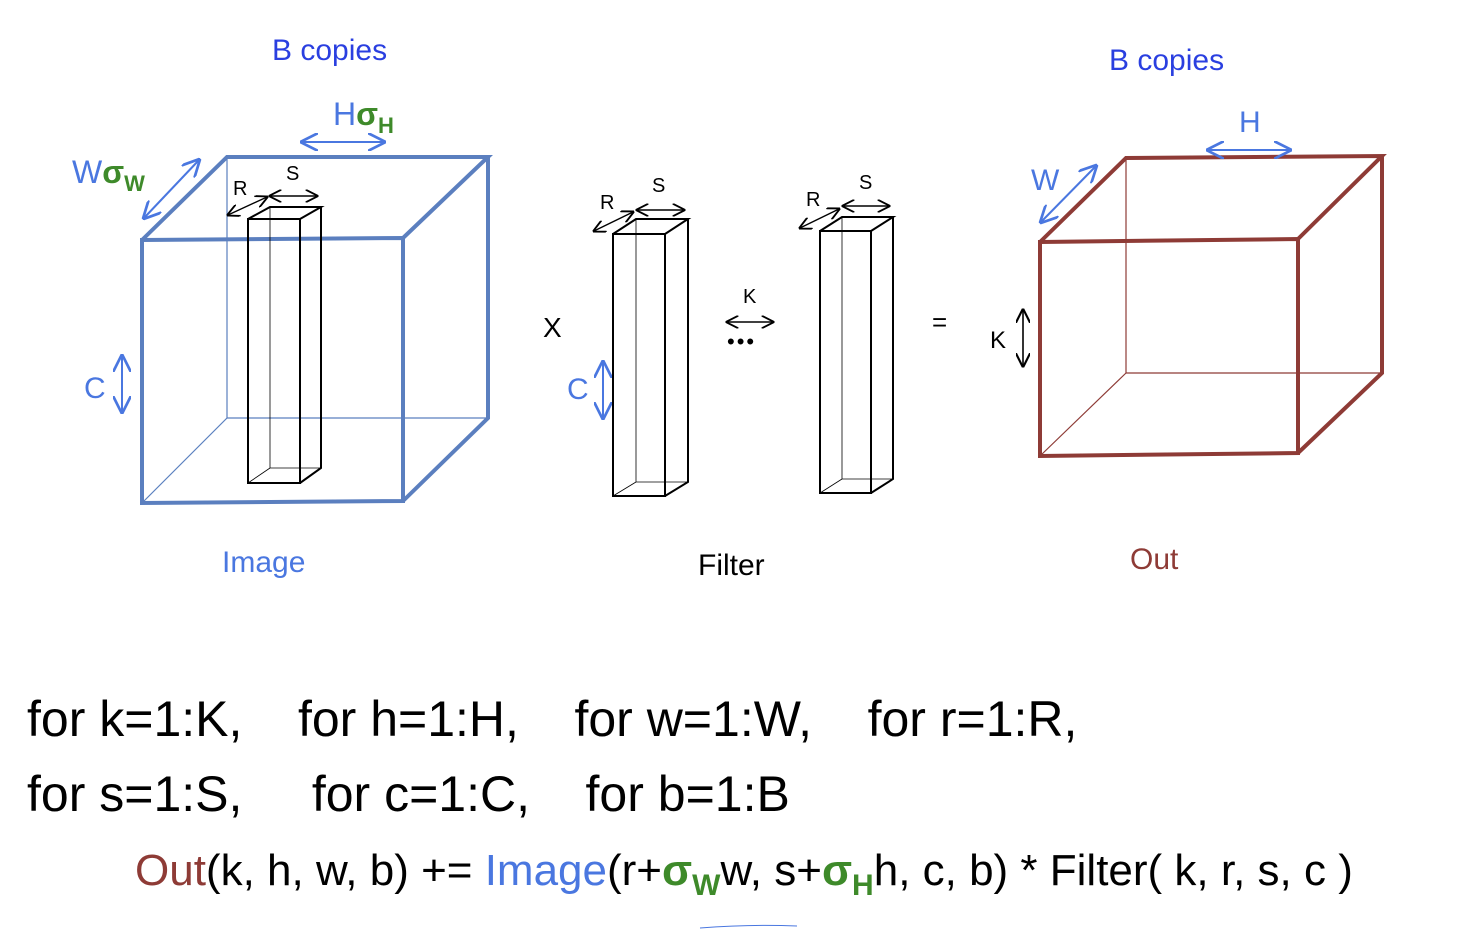  I want to click on image-caption: Image, so click(263, 562).